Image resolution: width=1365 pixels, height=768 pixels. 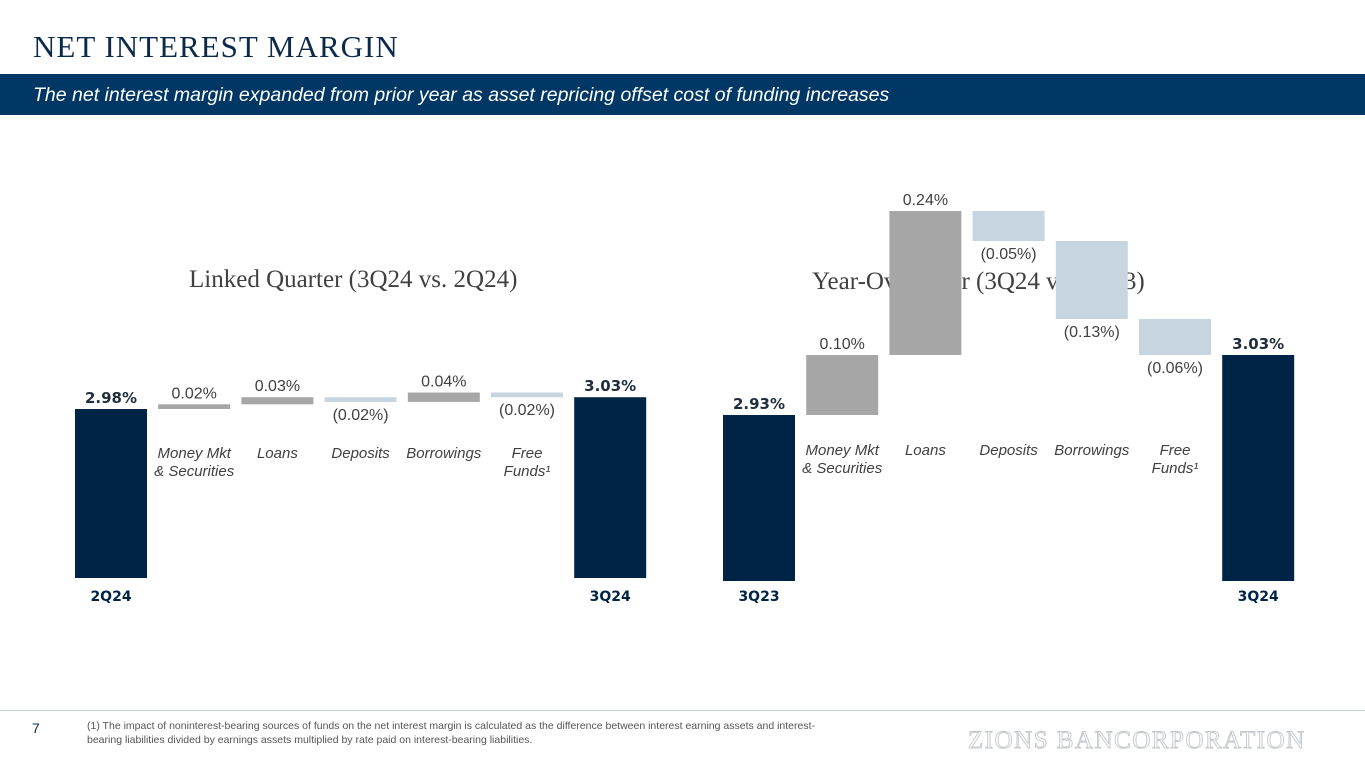 I want to click on yoy-category-label-3q23: 3Q23, so click(x=758, y=597).